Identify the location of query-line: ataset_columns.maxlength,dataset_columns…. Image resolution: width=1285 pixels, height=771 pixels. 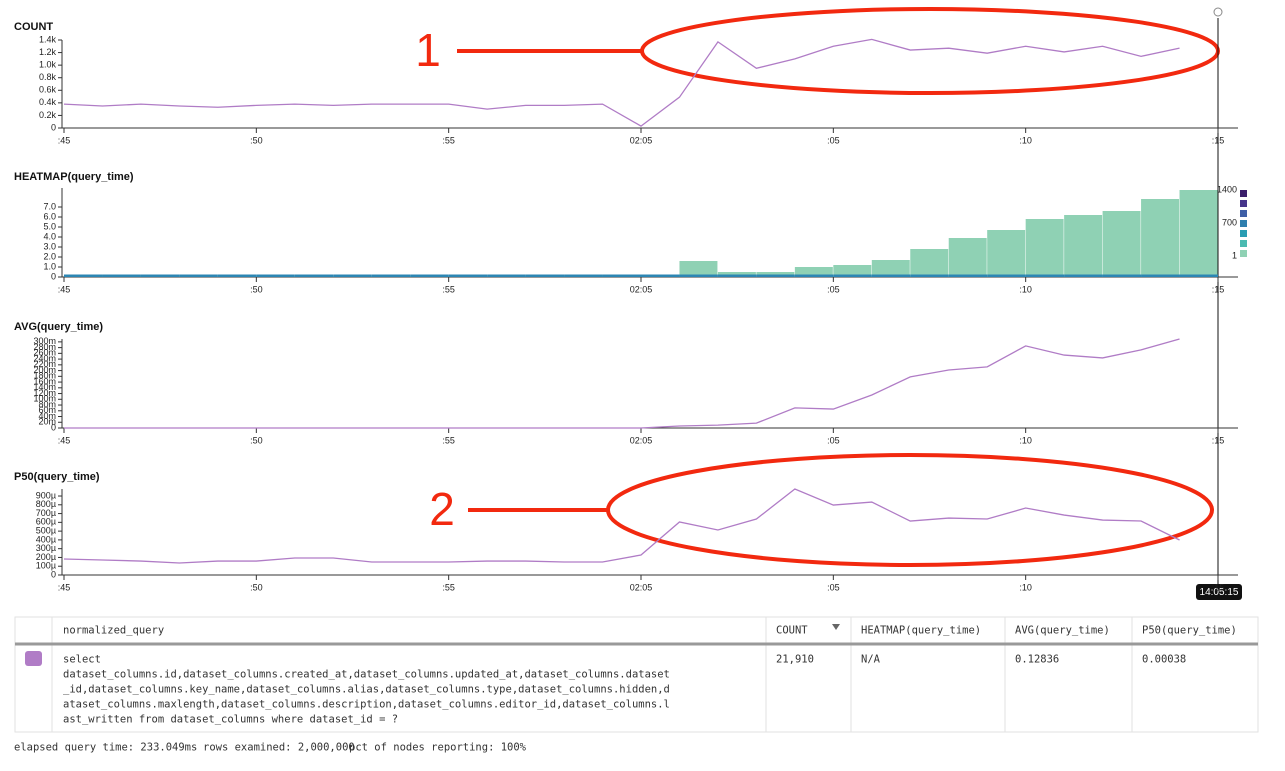
(366, 705).